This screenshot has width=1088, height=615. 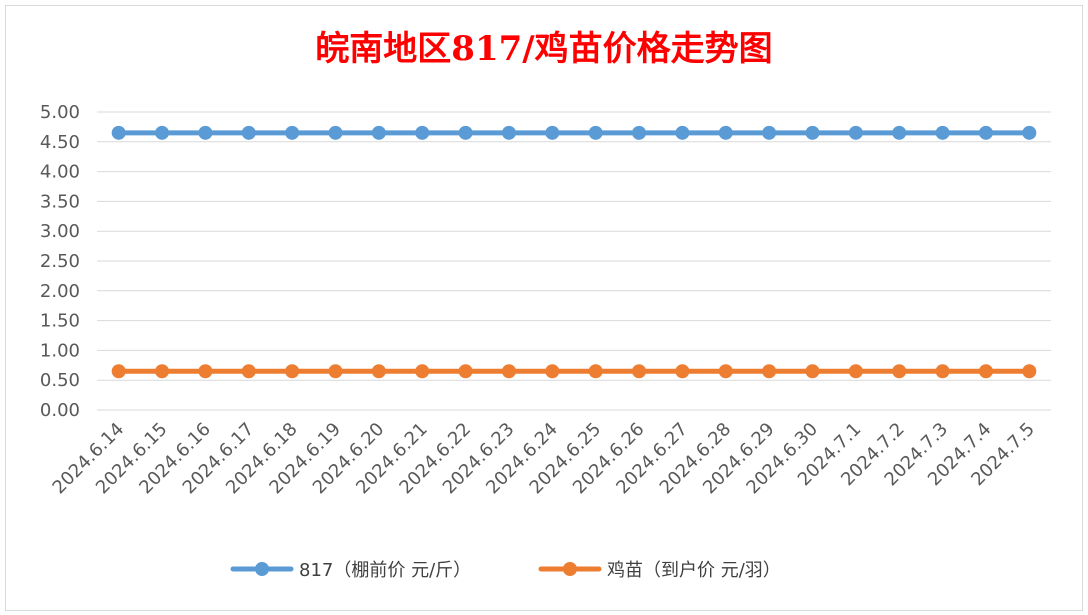 What do you see at coordinates (60, 350) in the screenshot?
I see `y-tick-label: 1.00` at bounding box center [60, 350].